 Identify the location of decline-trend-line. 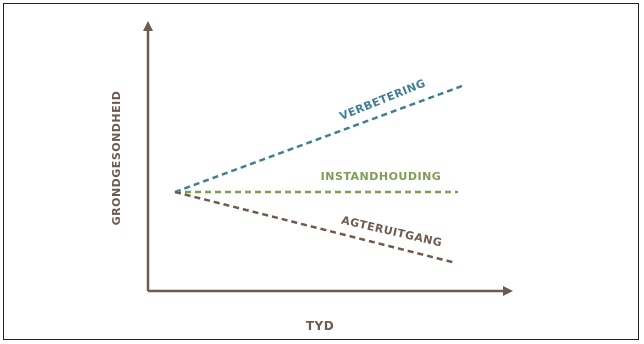
(315, 227).